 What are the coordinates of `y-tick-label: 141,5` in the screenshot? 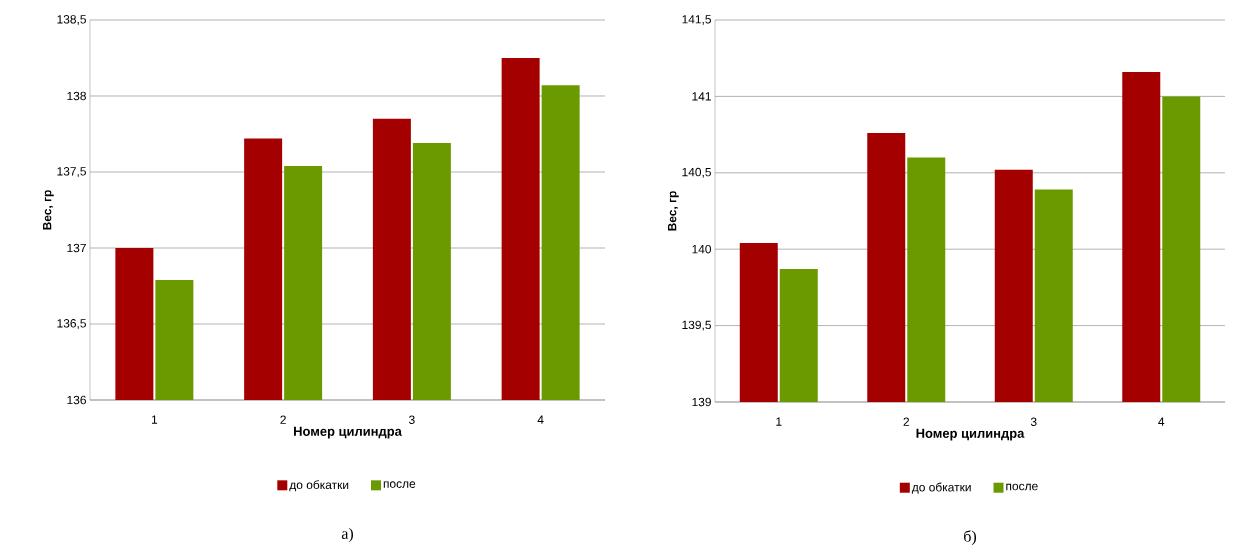 It's located at (696, 20).